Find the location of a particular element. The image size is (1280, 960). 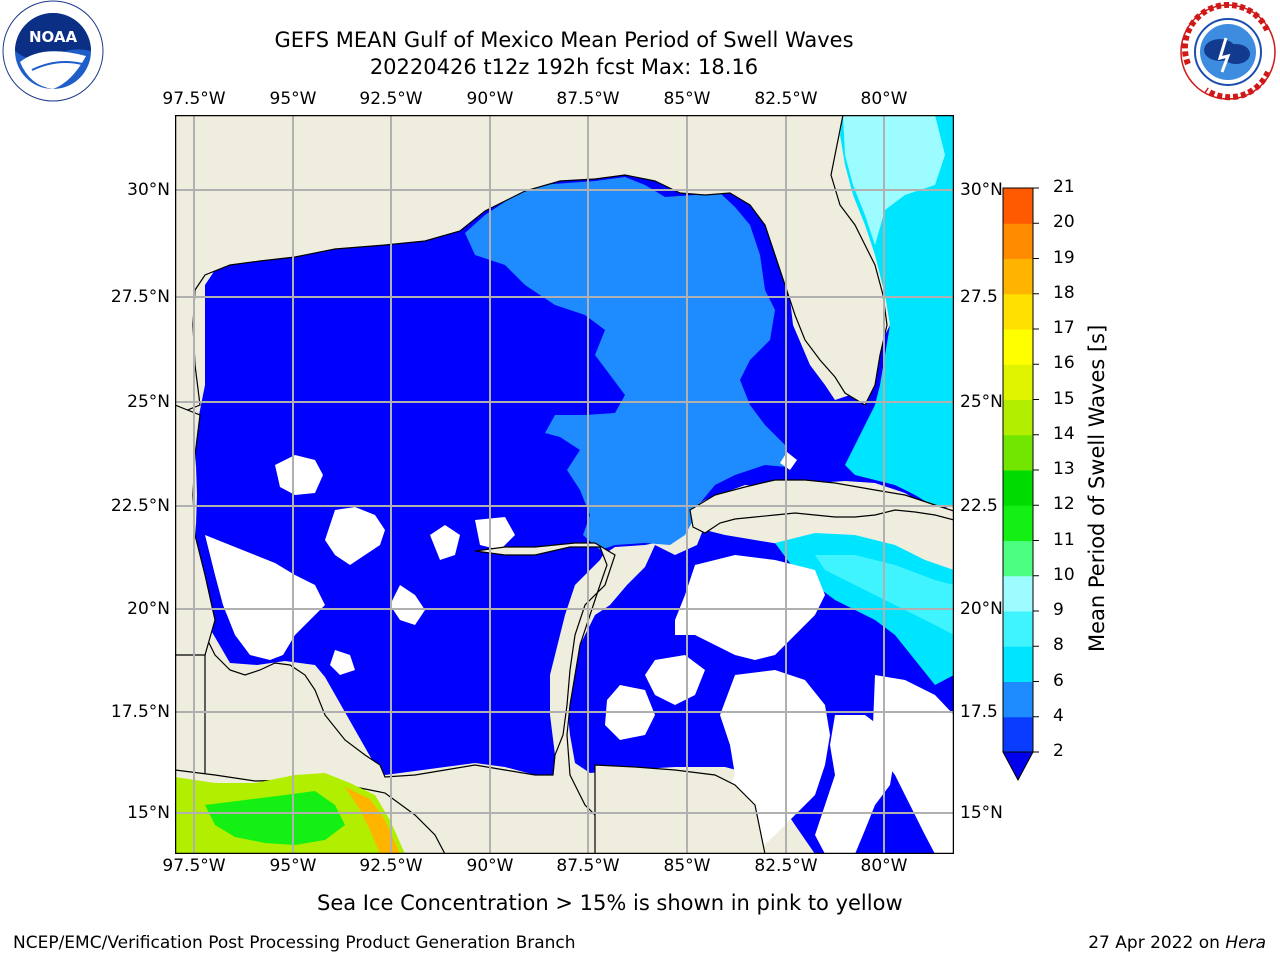

colorbar-tick-label: 8 is located at coordinates (1058, 645).